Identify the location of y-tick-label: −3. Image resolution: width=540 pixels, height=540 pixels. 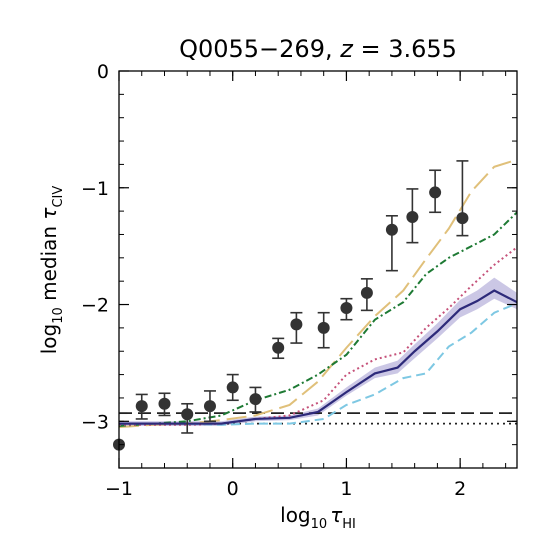
(95, 422).